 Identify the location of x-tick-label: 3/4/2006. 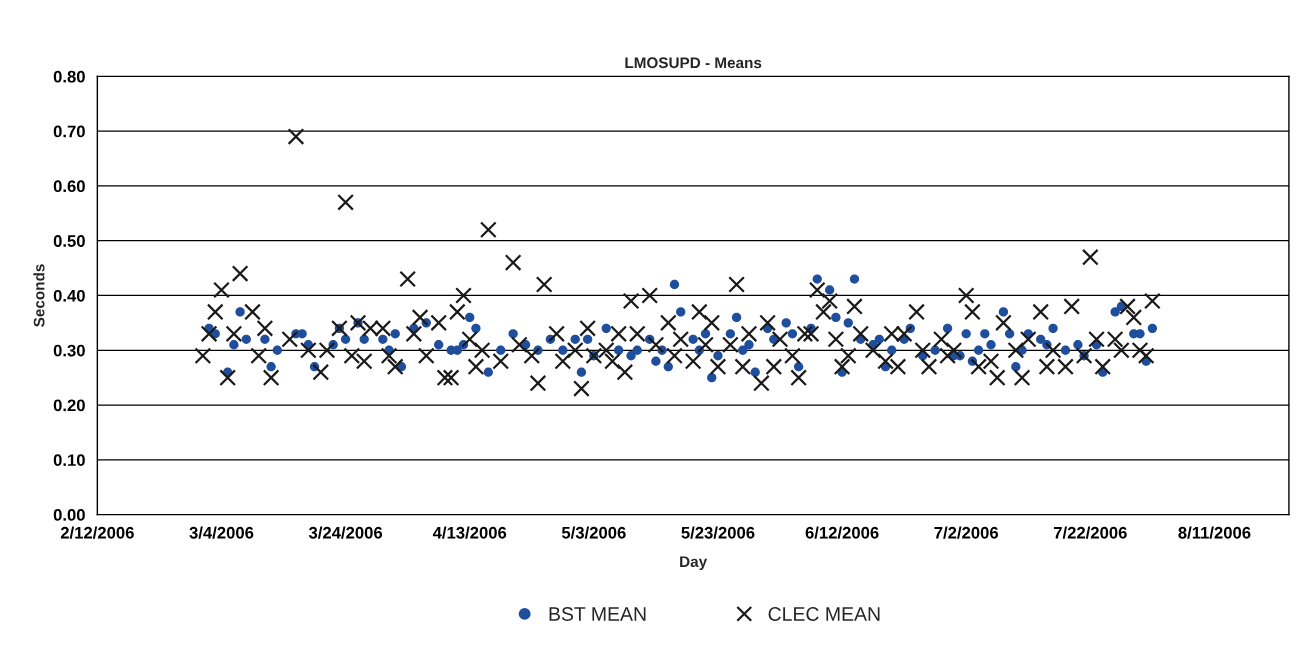
(221, 532).